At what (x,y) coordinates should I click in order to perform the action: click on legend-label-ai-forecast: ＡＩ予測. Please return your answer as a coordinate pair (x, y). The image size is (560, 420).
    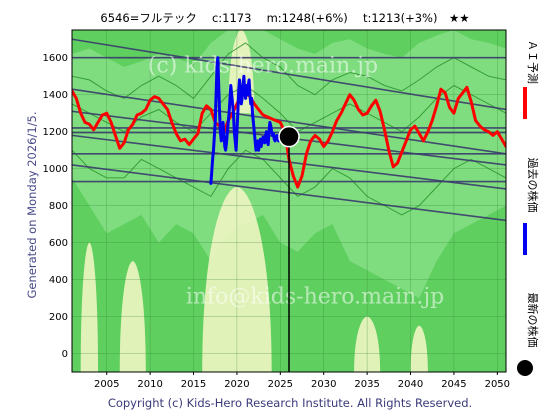
    Looking at the image, I should click on (533, 62).